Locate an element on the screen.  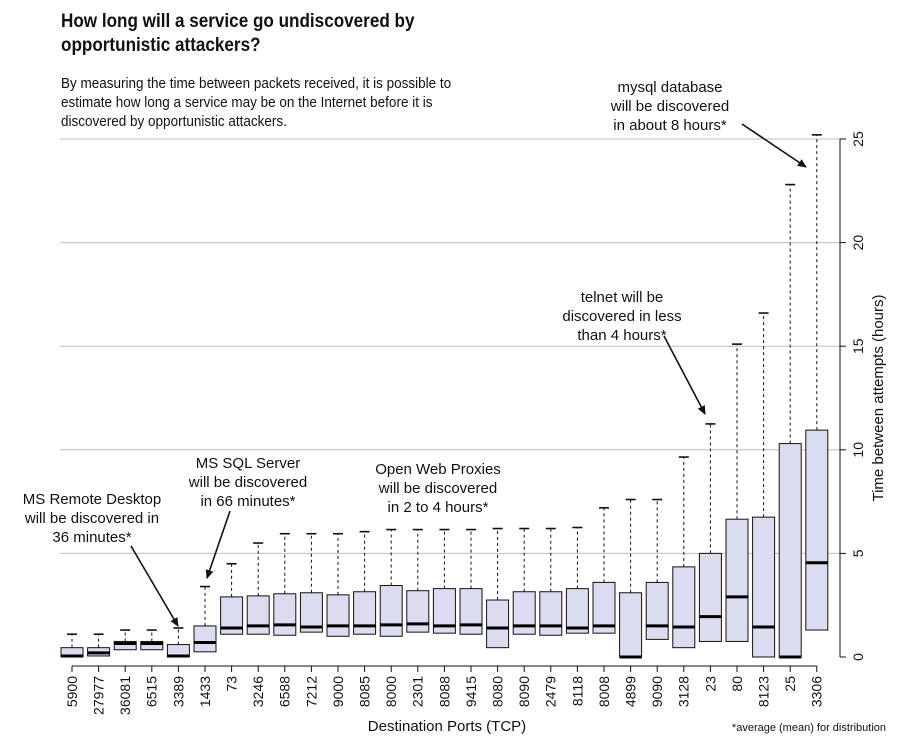
x-tick-label-8118: 8118 is located at coordinates (577, 691).